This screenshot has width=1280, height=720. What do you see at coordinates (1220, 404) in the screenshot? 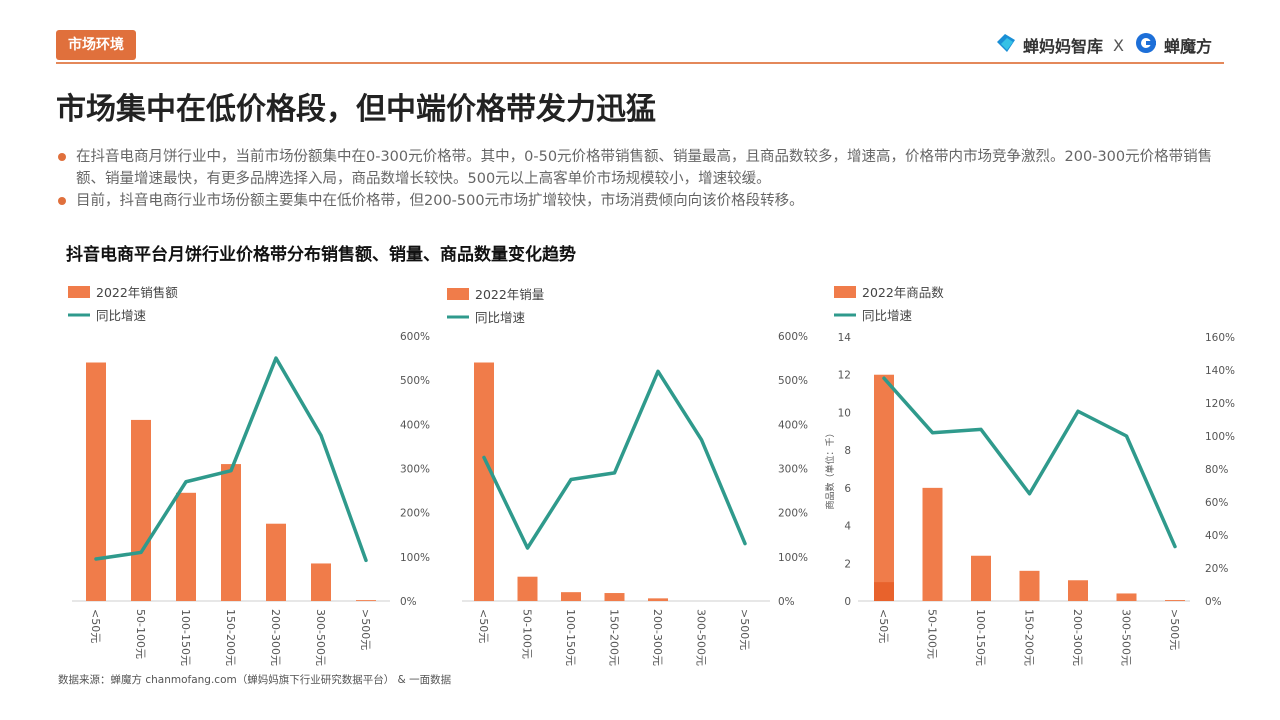
I see `y2-tick-label: 120%` at bounding box center [1220, 404].